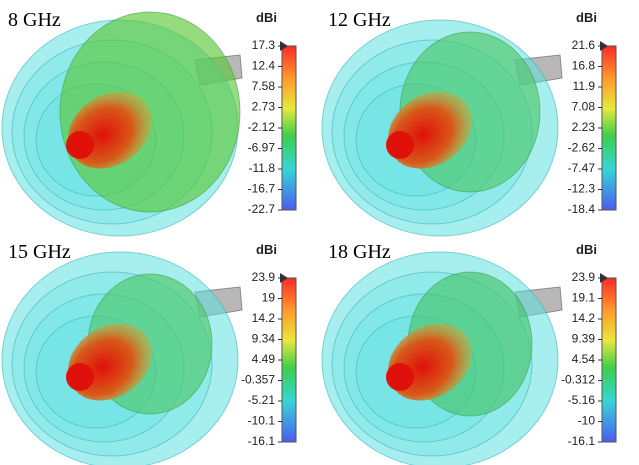 This screenshot has height=465, width=639. What do you see at coordinates (264, 339) in the screenshot?
I see `colorbar-tick: 9.34` at bounding box center [264, 339].